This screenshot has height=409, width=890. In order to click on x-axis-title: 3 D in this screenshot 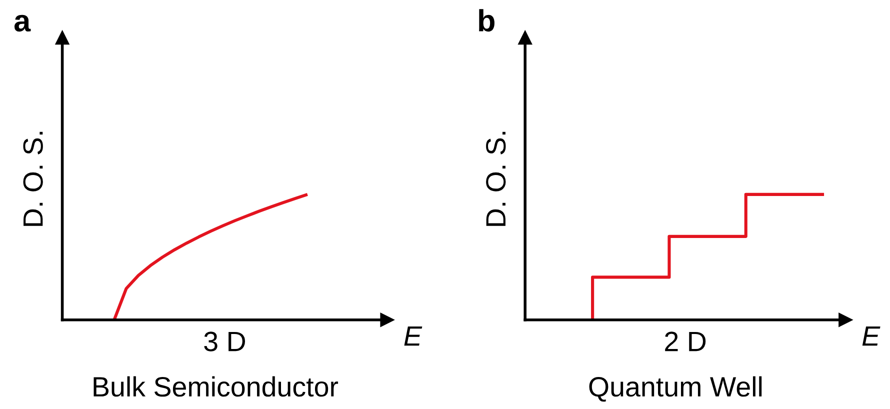, I will do `click(225, 342)`.